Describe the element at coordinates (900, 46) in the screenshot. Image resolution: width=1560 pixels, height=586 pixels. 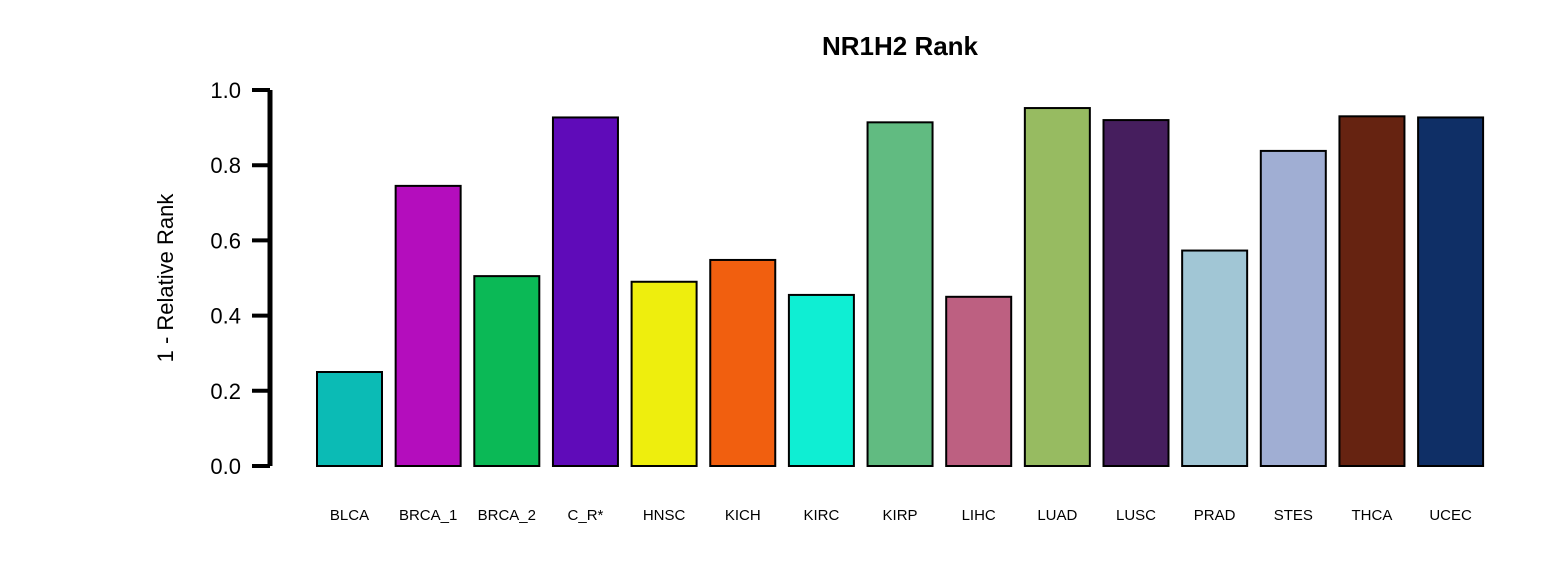
I see `chart-title: NR1H2 Rank` at that location.